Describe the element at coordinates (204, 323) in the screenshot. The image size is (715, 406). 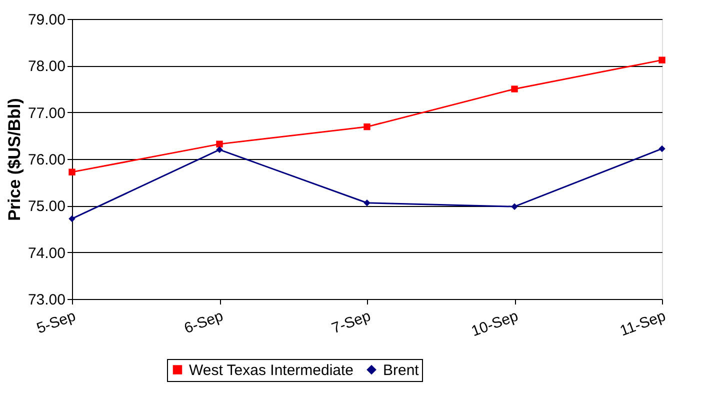
I see `x-tick-label: 6-Sep` at that location.